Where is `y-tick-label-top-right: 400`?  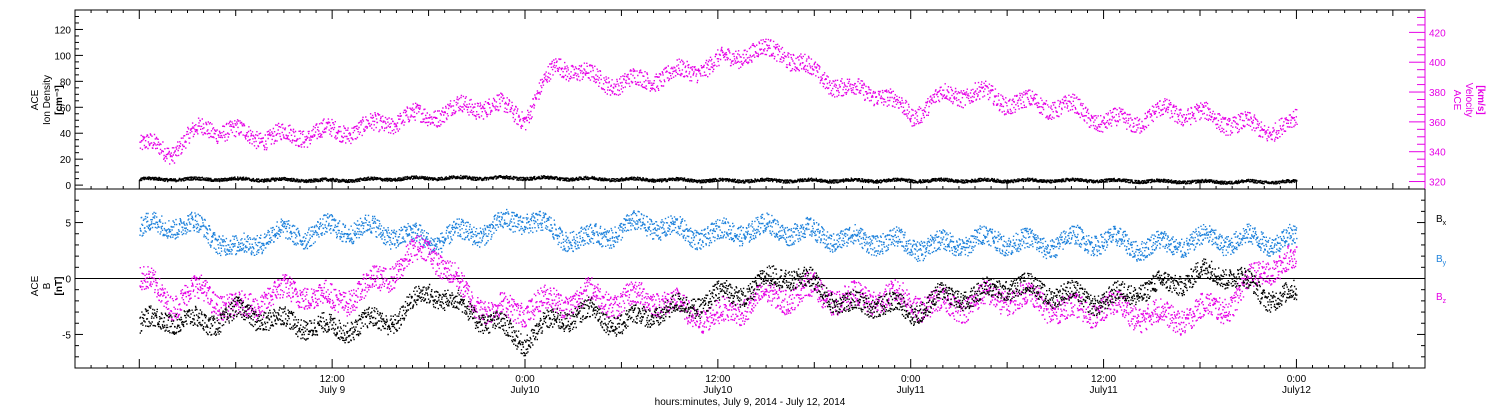
y-tick-label-top-right: 400 is located at coordinates (1437, 63).